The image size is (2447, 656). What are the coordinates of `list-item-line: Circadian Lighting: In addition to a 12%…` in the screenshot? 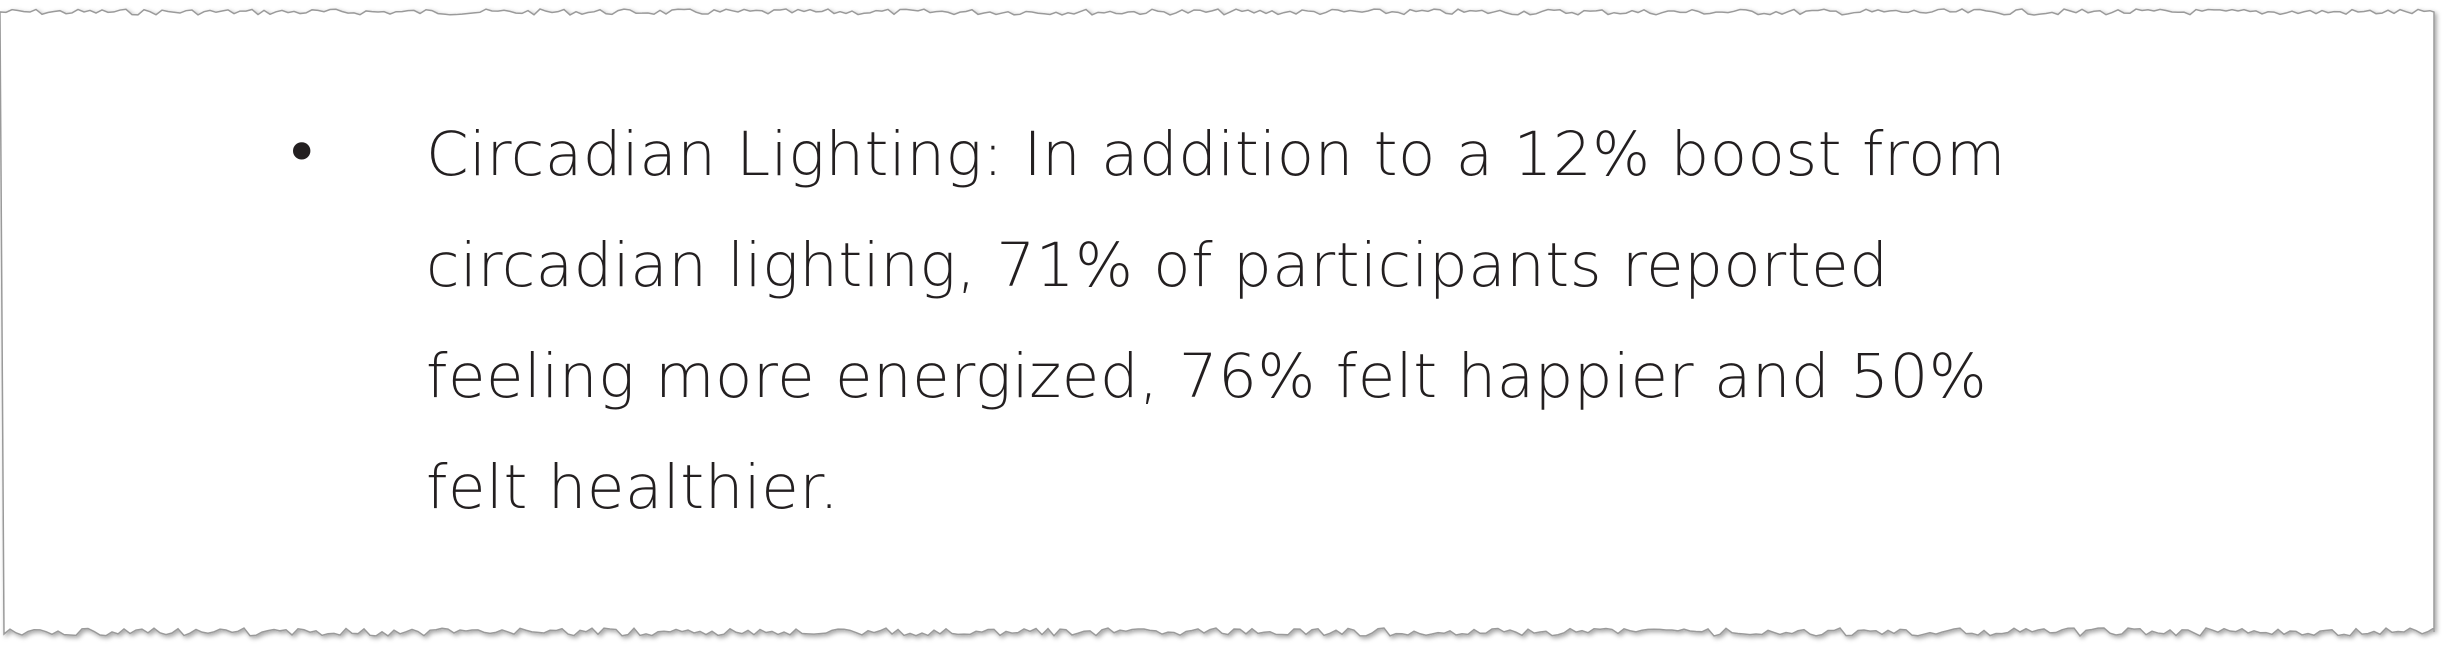 It's located at (1216, 154).